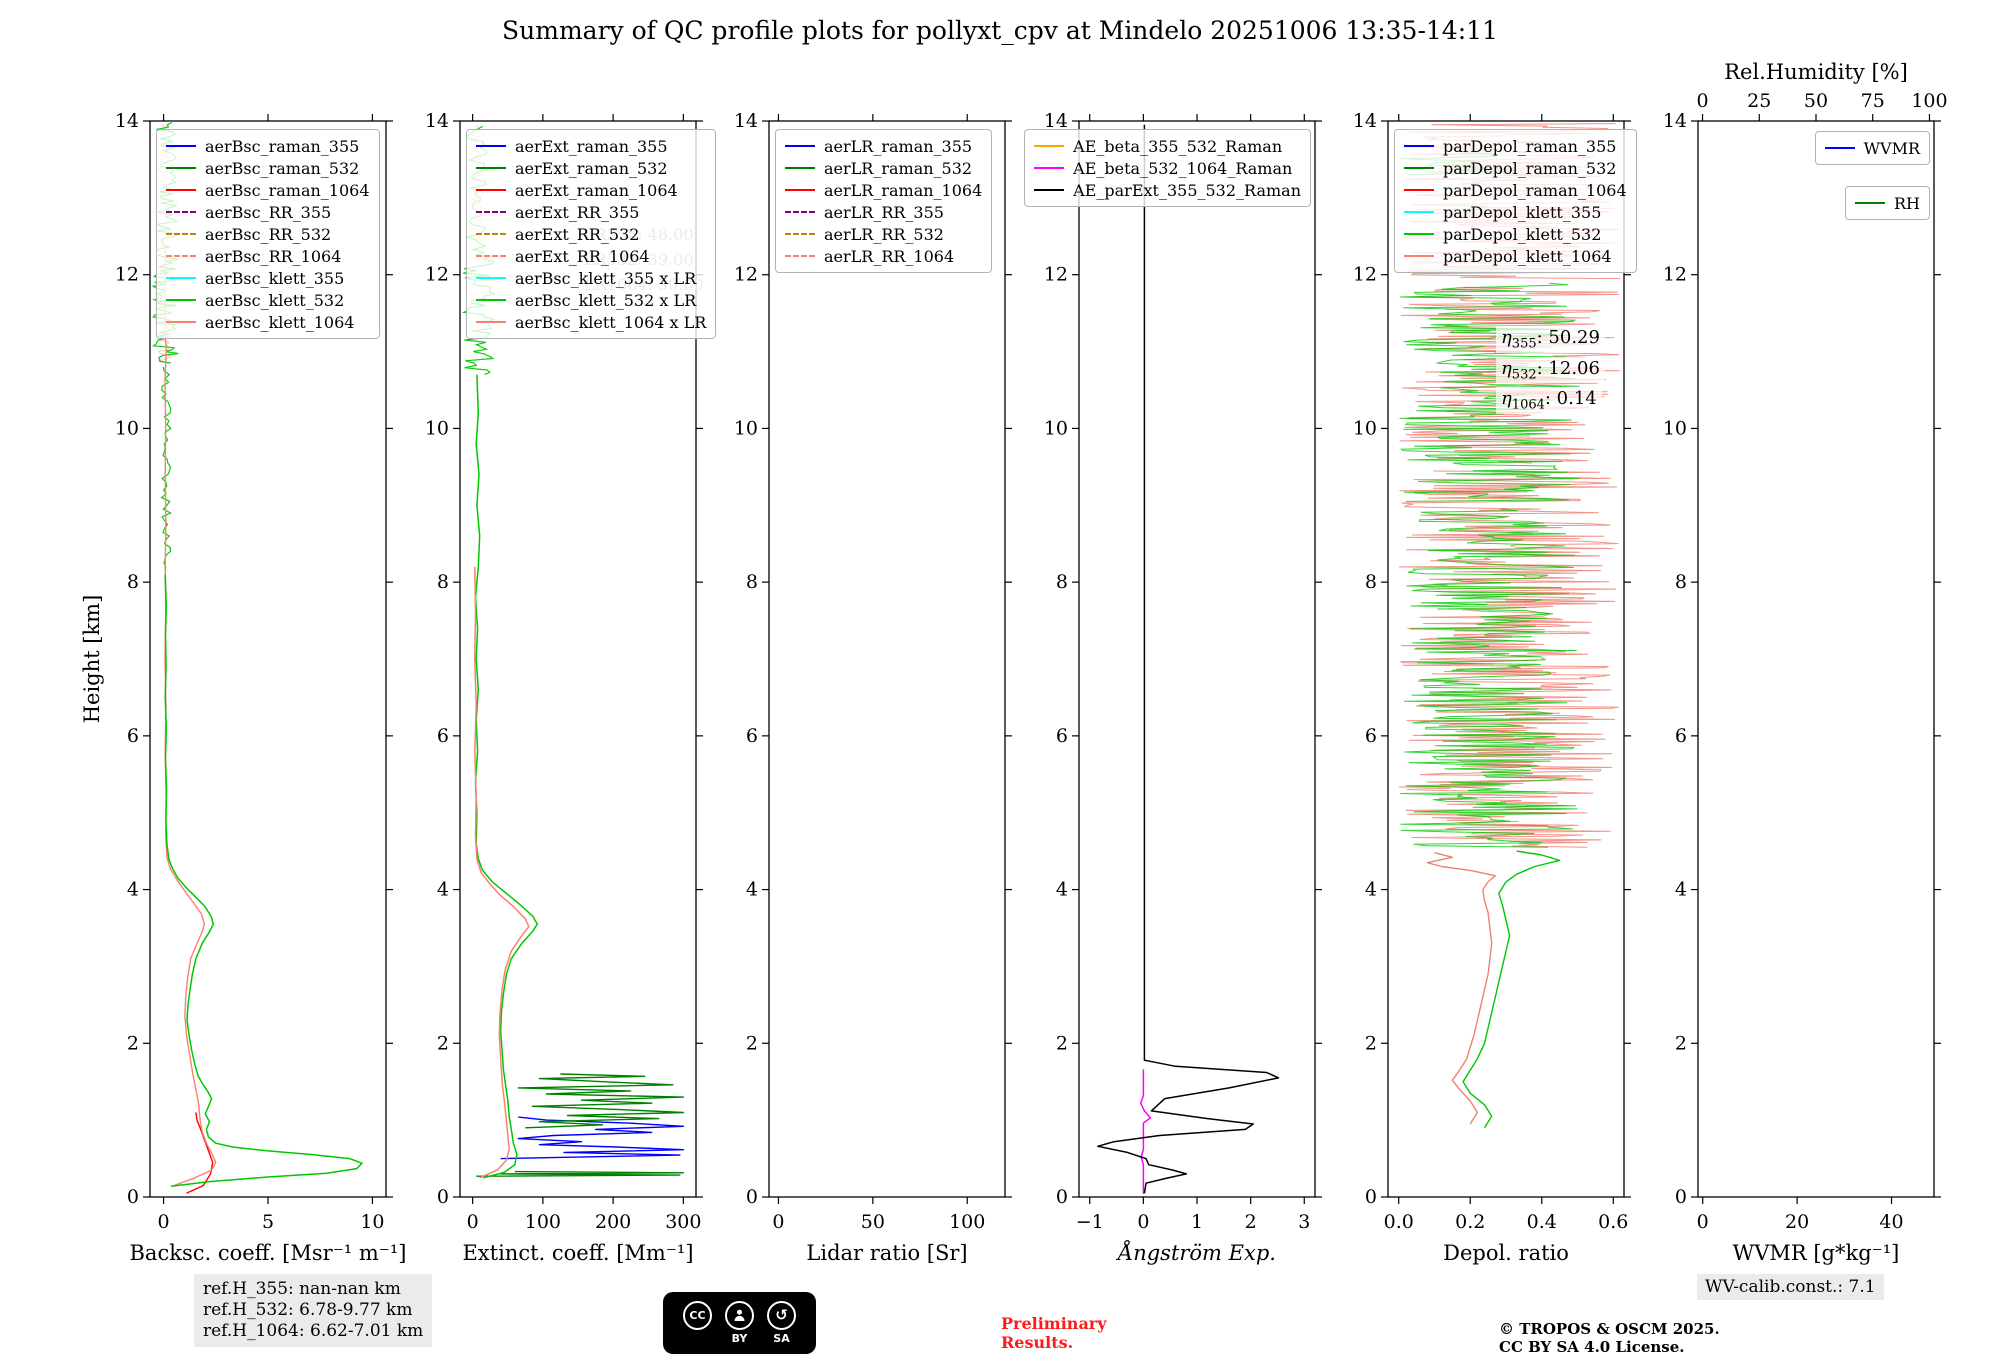 The width and height of the screenshot is (2000, 1360). I want to click on cc-logo-icon: CC, so click(697, 1315).